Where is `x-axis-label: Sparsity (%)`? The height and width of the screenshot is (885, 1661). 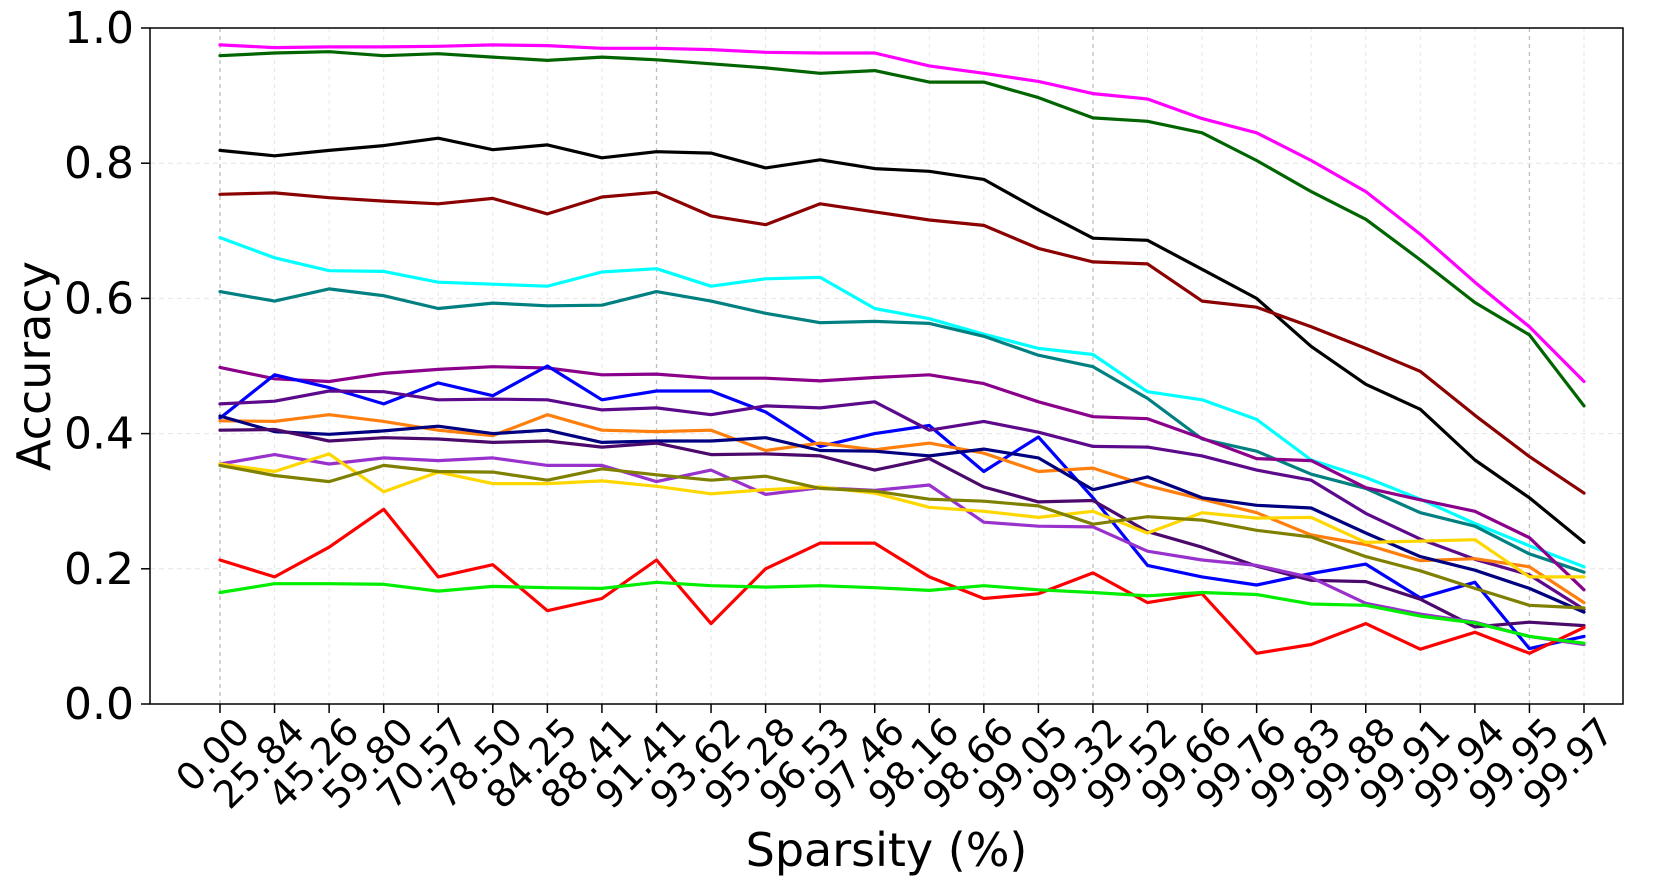
x-axis-label: Sparsity (%) is located at coordinates (887, 850).